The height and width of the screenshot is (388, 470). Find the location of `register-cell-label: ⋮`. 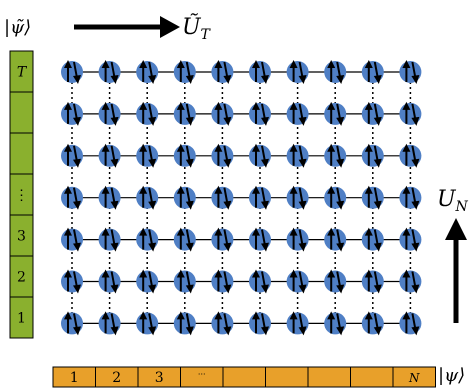

register-cell-label: ⋮ is located at coordinates (22, 196).